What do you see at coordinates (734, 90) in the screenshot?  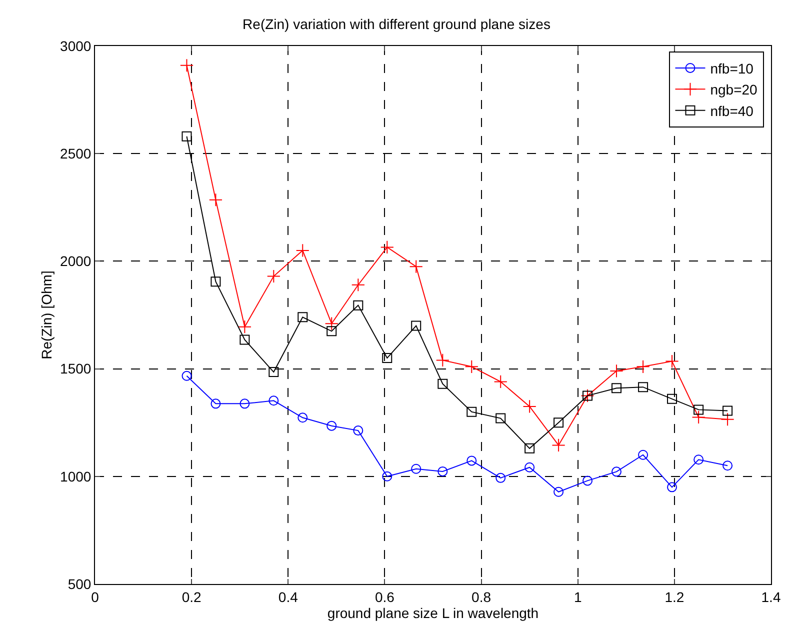 I see `legend-label: ngb=20` at bounding box center [734, 90].